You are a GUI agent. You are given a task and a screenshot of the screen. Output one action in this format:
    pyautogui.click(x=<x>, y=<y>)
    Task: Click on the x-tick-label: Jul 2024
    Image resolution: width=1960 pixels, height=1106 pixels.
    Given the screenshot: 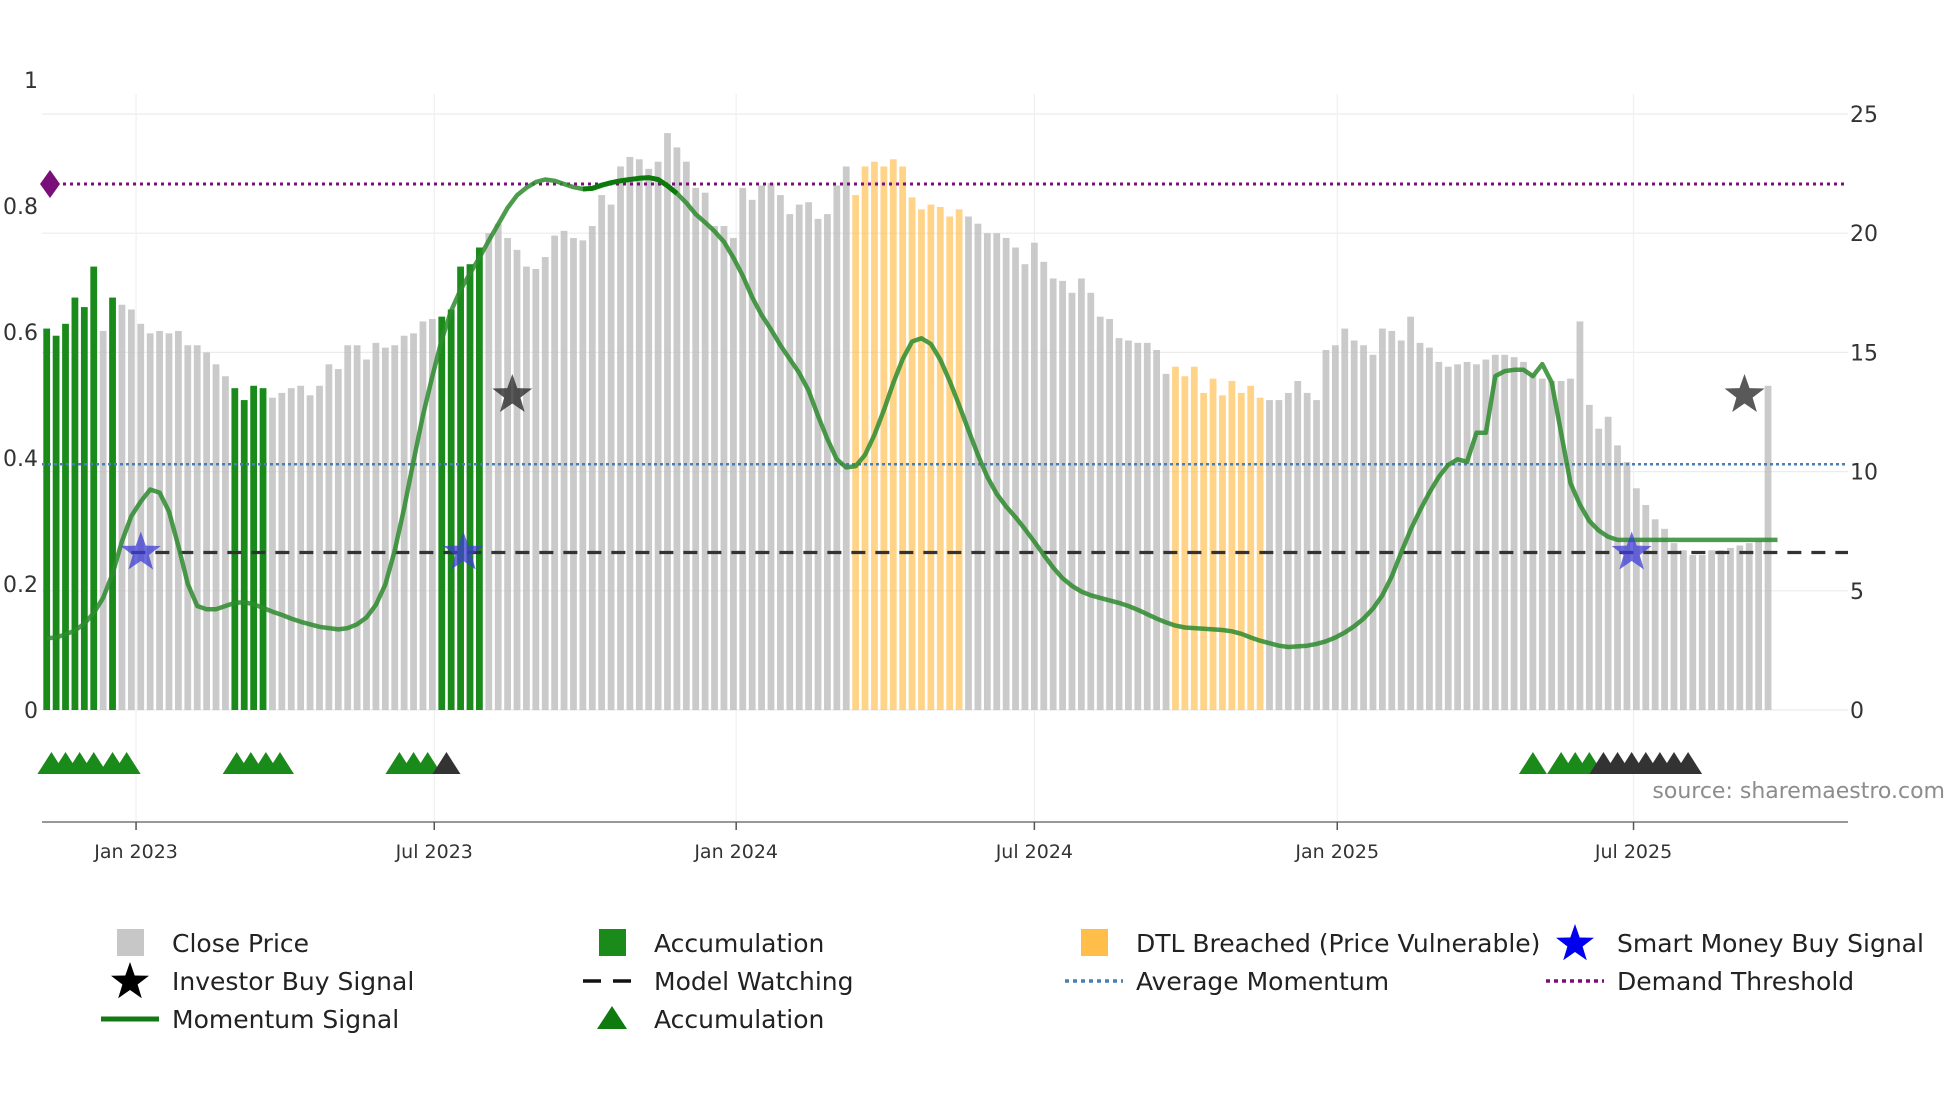 What is the action you would take?
    pyautogui.click(x=1034, y=852)
    